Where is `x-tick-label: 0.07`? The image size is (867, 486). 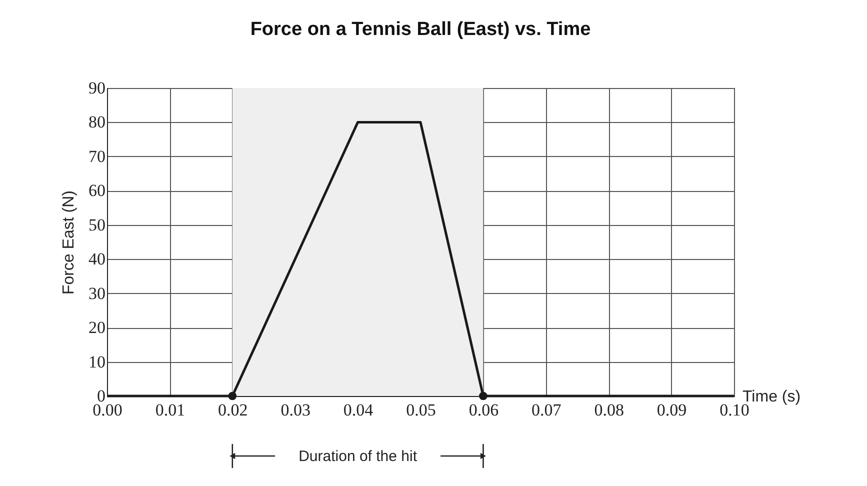 x-tick-label: 0.07 is located at coordinates (547, 410).